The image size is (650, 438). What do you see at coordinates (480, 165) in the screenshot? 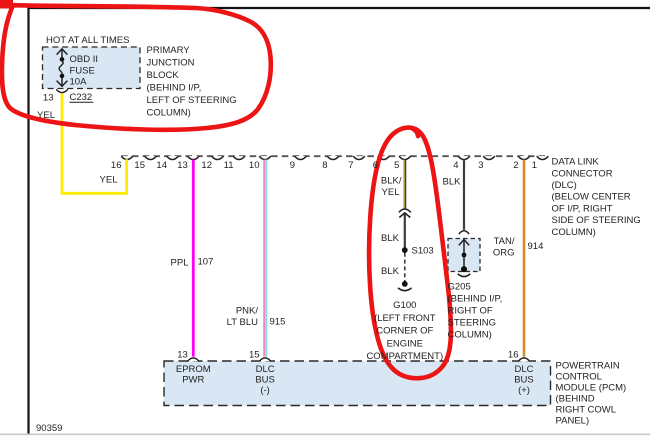
I see `dlc-pin-3: 3` at bounding box center [480, 165].